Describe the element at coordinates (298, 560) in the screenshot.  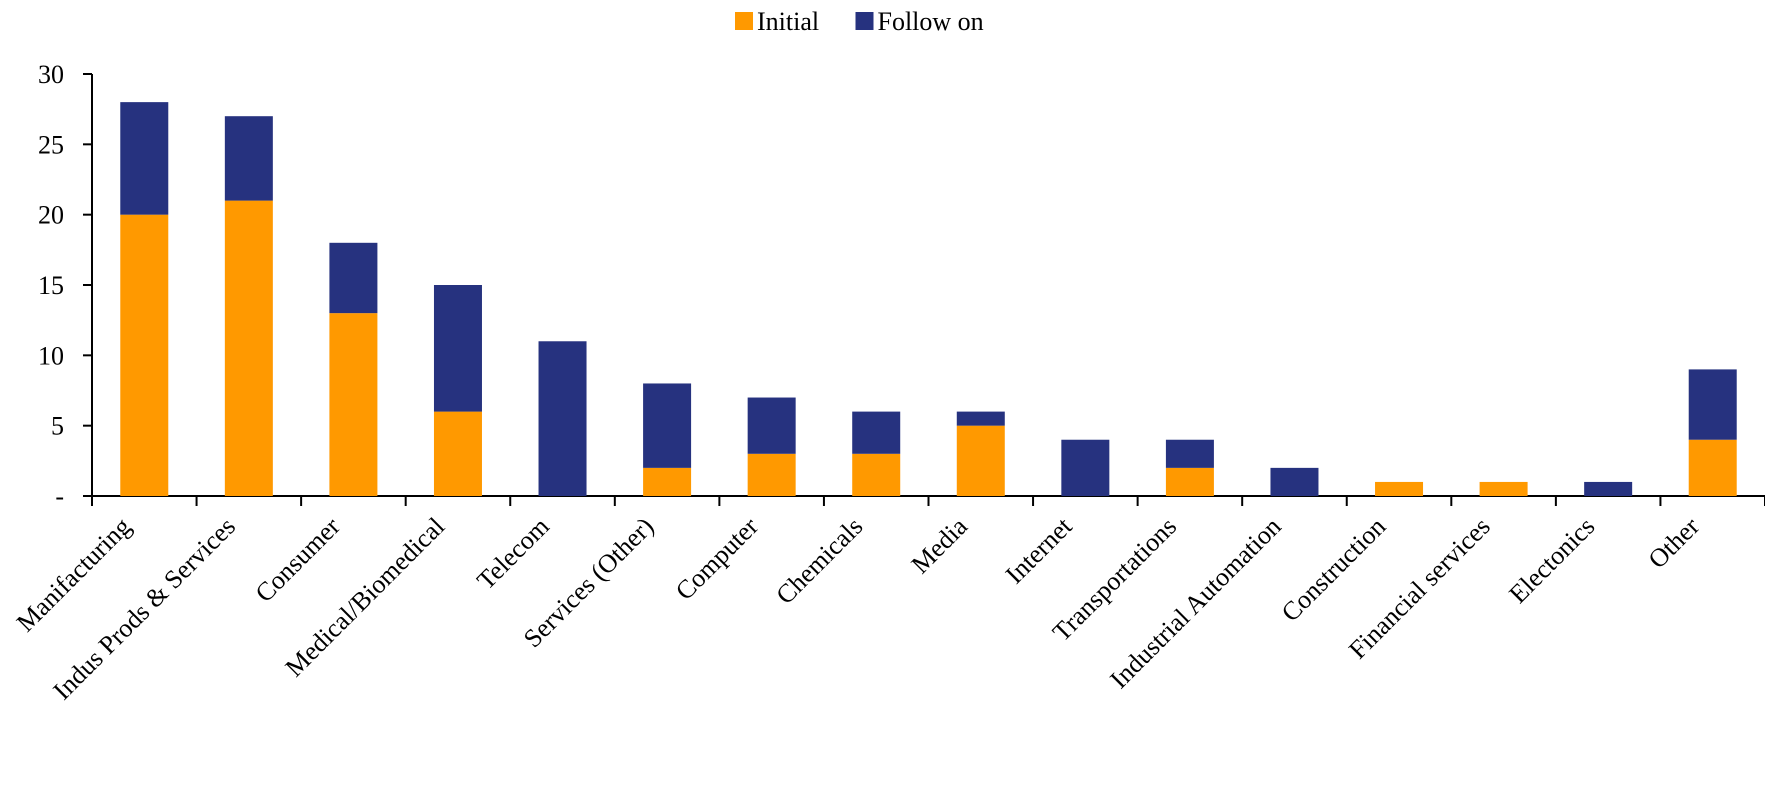
I see `x-category-label: Consumer` at that location.